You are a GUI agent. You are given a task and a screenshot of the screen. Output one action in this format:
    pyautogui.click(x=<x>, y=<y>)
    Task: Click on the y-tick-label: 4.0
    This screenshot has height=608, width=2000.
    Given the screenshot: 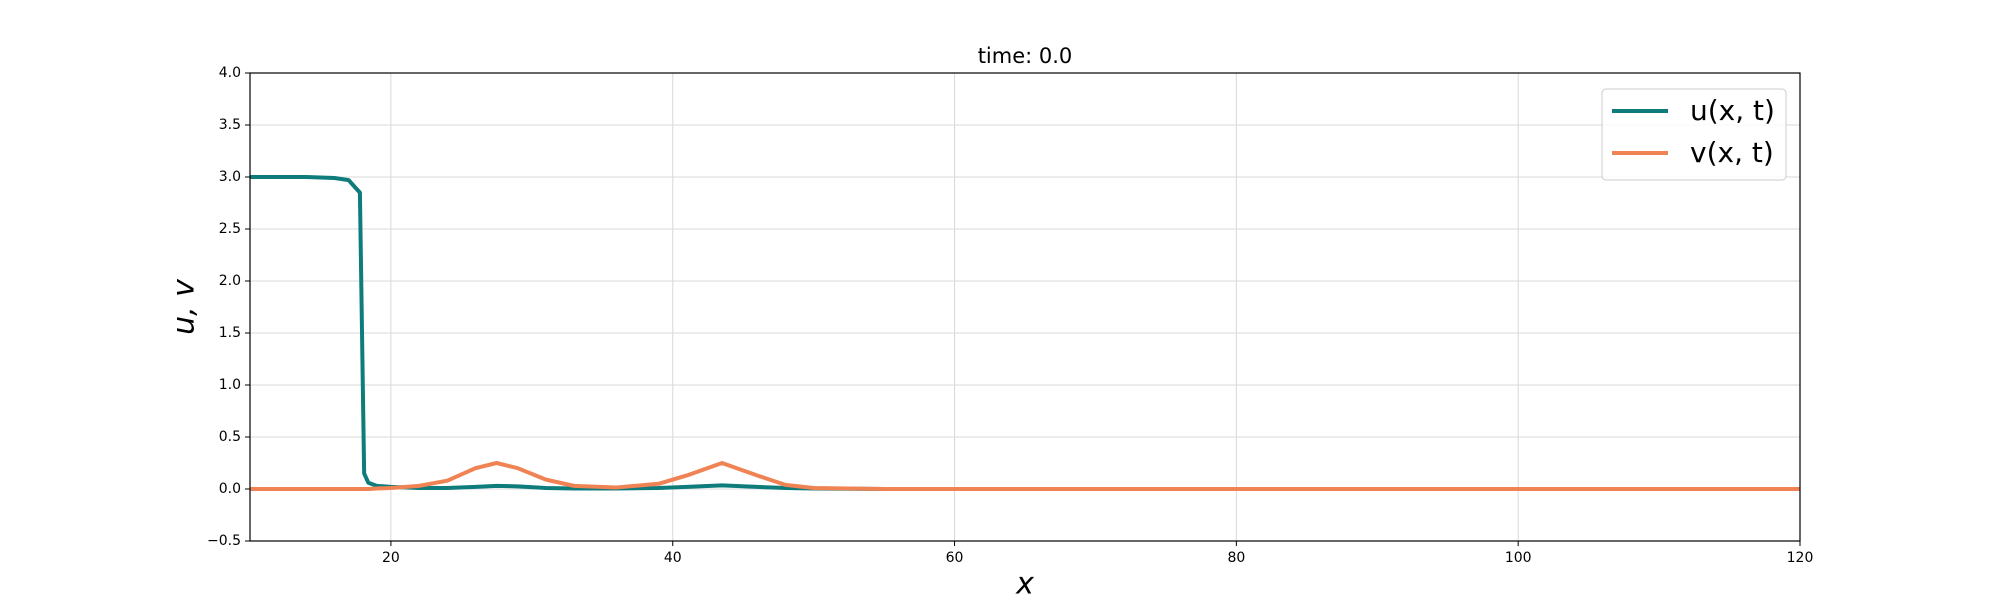 What is the action you would take?
    pyautogui.click(x=230, y=73)
    